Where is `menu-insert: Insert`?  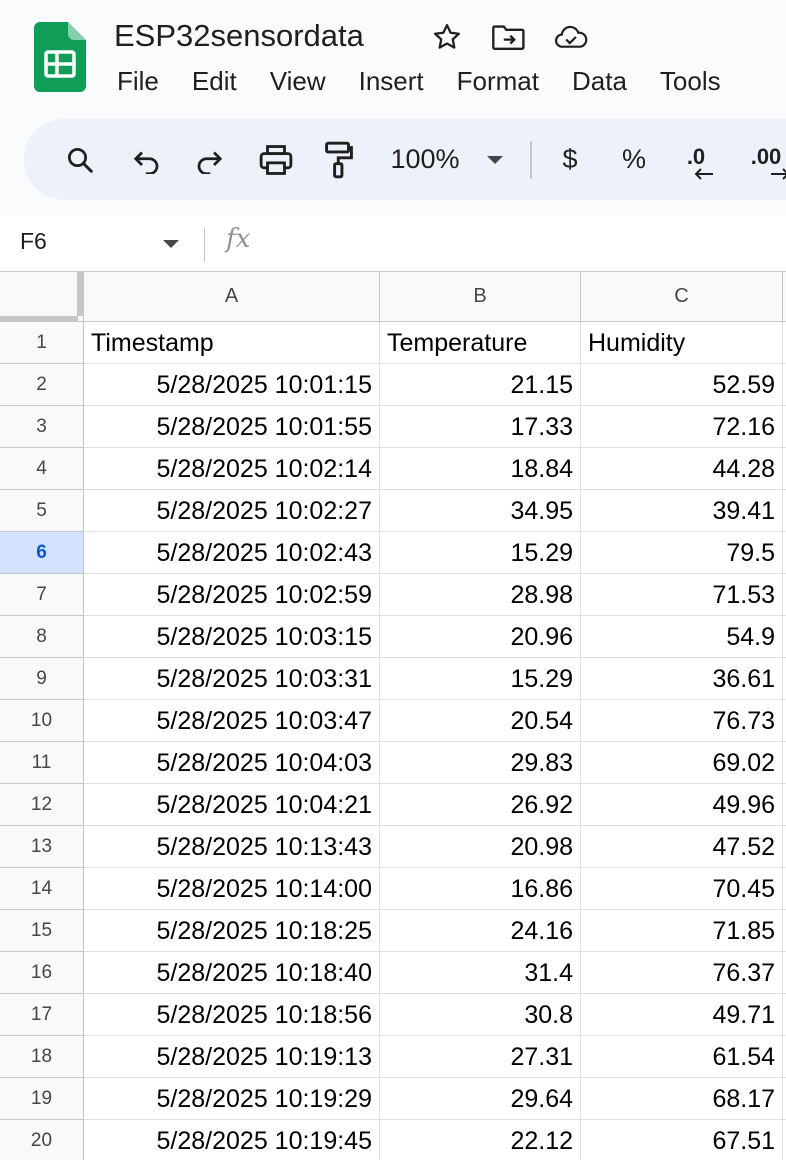
menu-insert: Insert is located at coordinates (391, 81).